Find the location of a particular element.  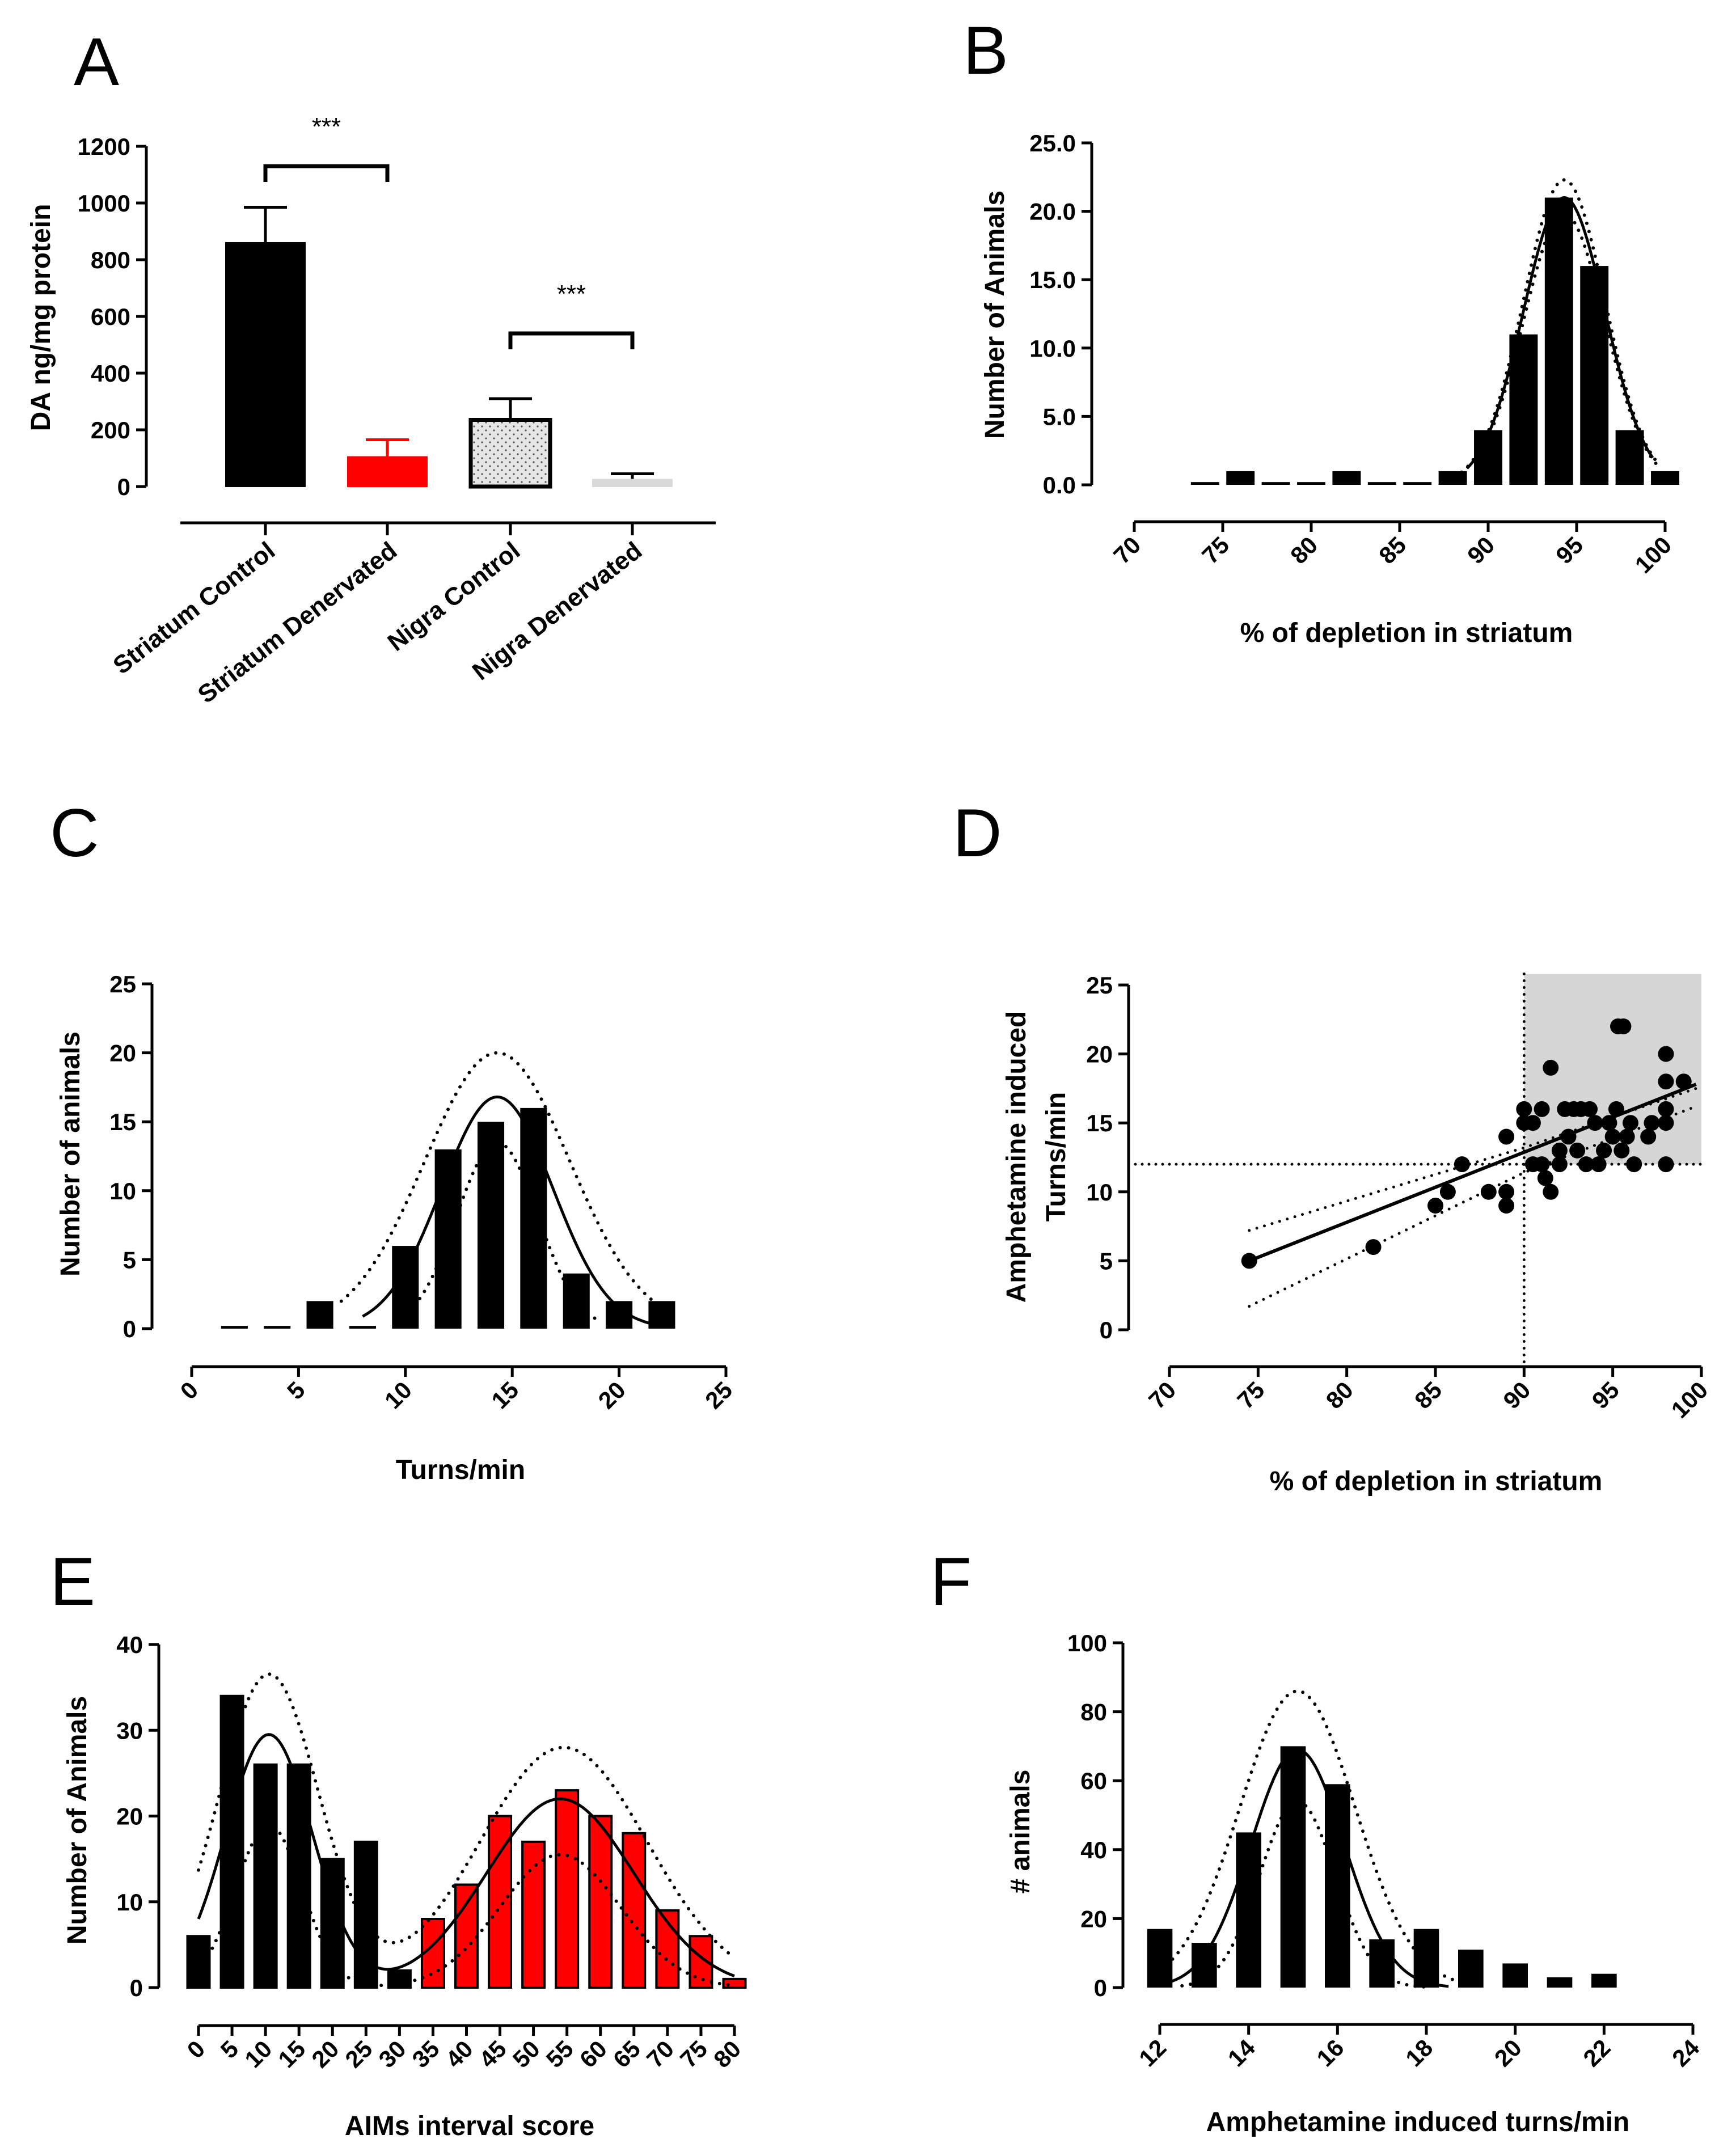

panel-e-x-tick-label: 50 is located at coordinates (526, 2054).